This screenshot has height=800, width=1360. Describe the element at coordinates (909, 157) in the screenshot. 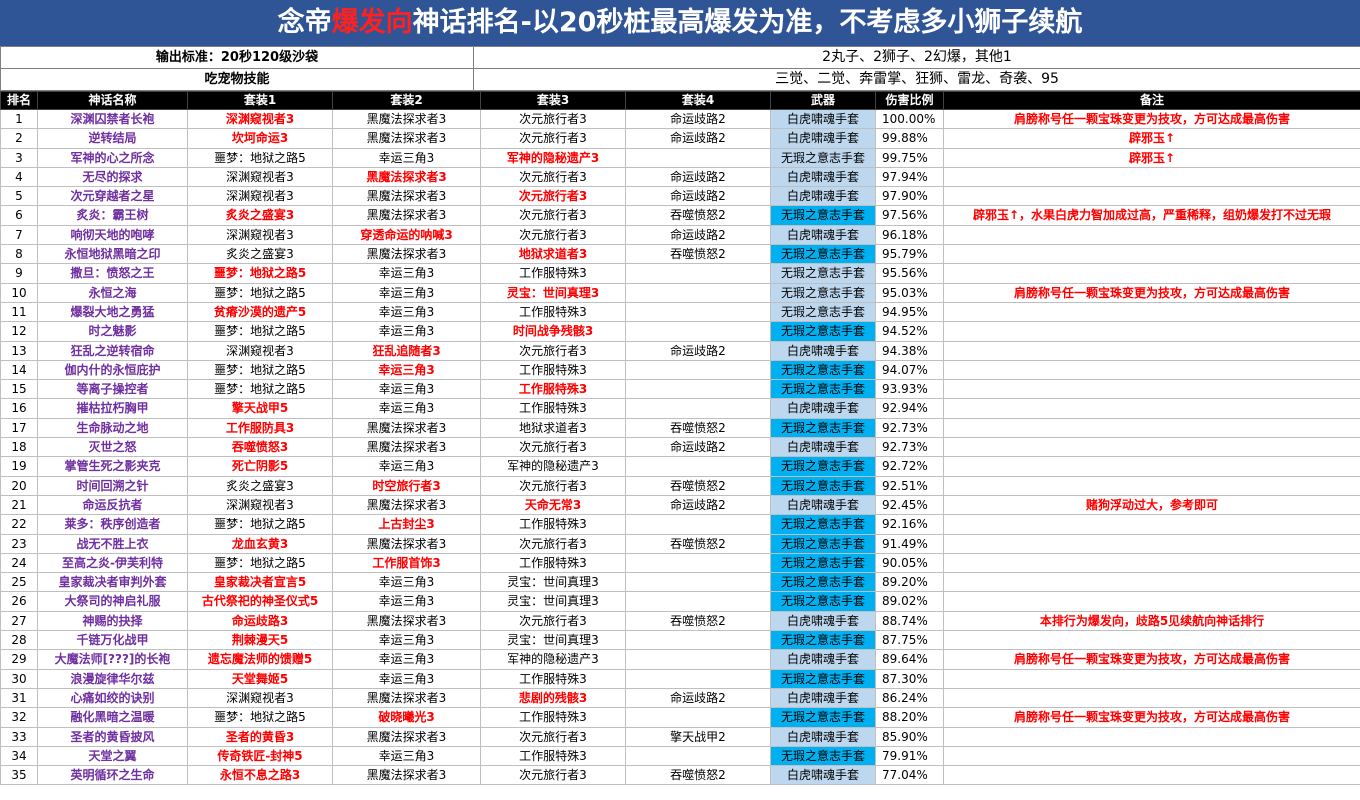

I see `damage-ratio-cell: 99.75%` at that location.